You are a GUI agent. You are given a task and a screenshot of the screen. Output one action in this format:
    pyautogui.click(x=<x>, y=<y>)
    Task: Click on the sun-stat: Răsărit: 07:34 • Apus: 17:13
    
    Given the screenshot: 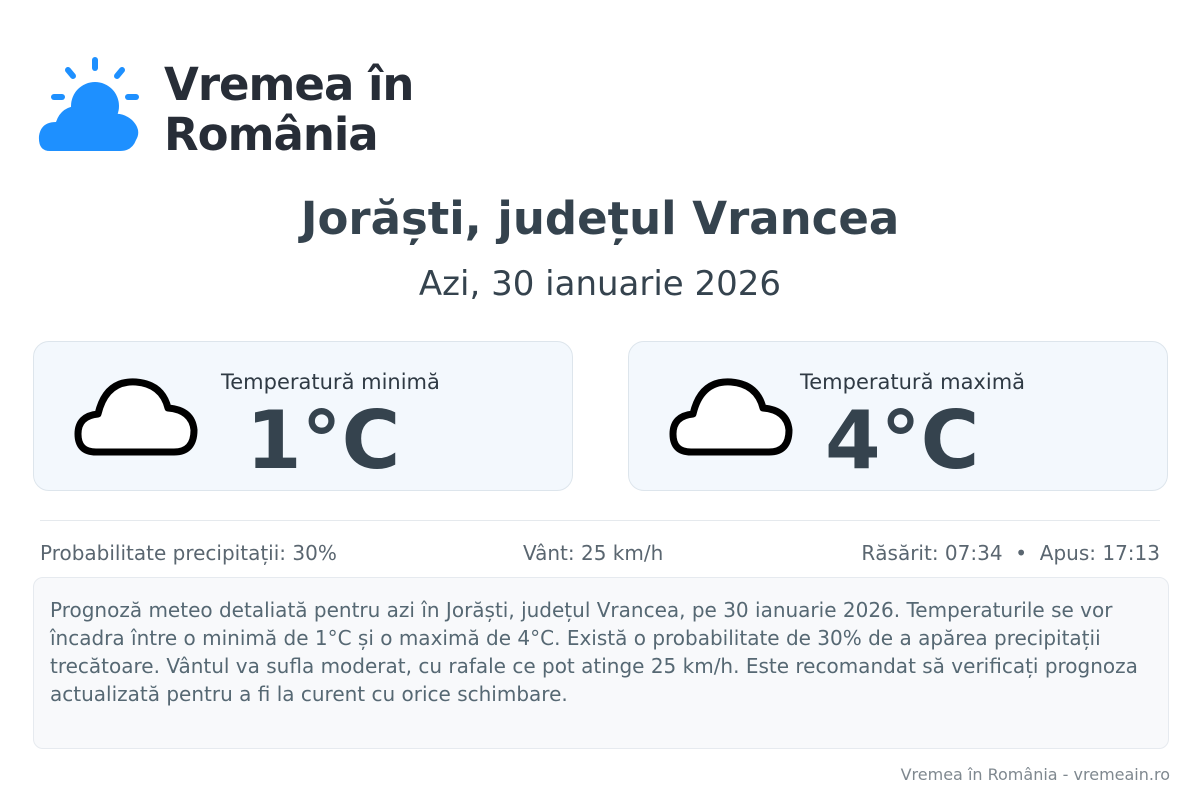 What is the action you would take?
    pyautogui.click(x=1010, y=553)
    